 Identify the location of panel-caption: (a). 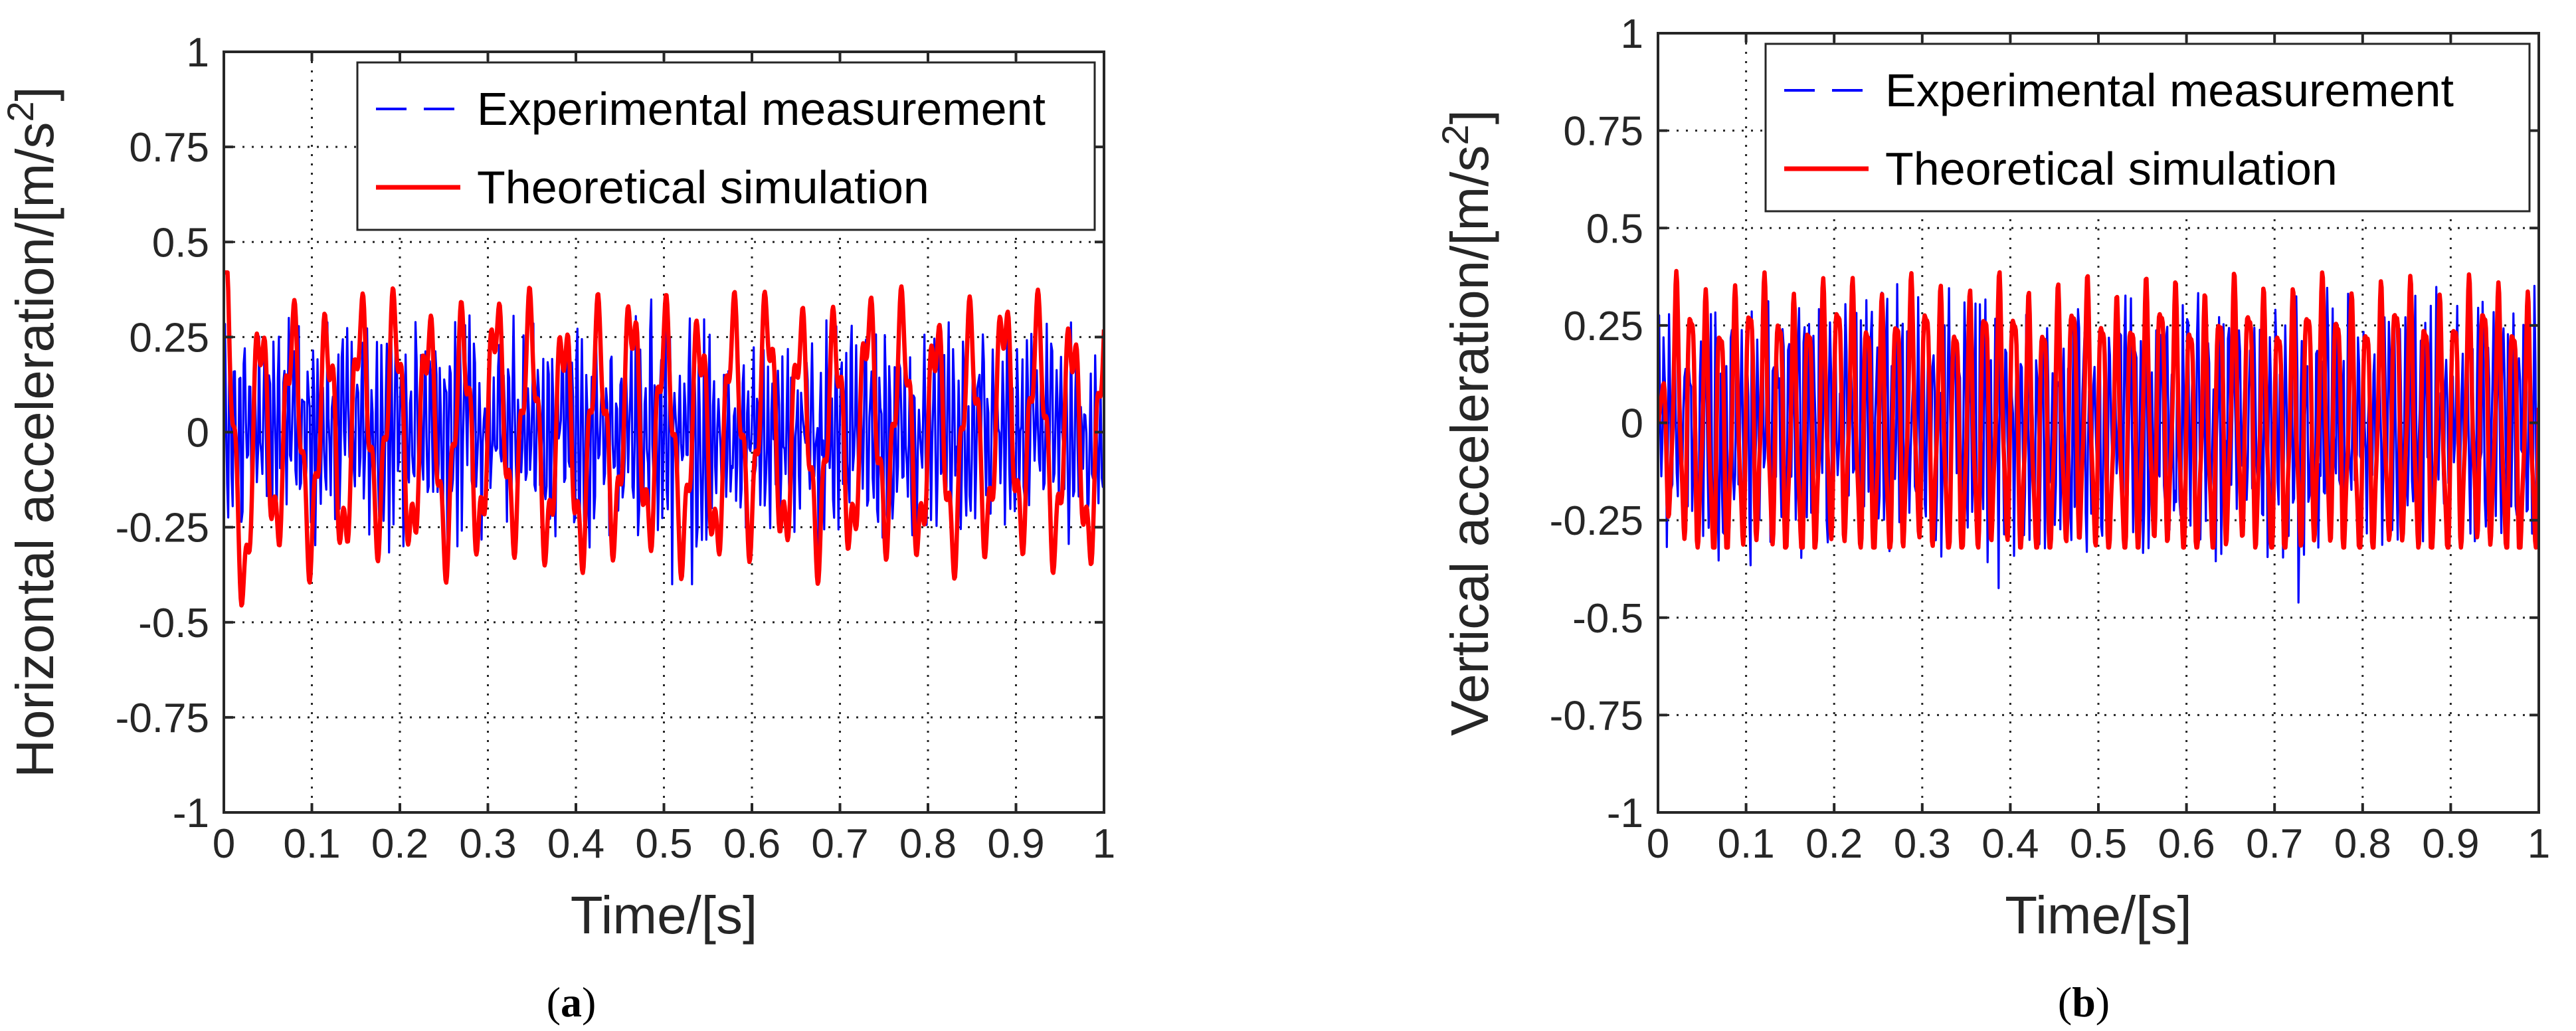
(572, 1002).